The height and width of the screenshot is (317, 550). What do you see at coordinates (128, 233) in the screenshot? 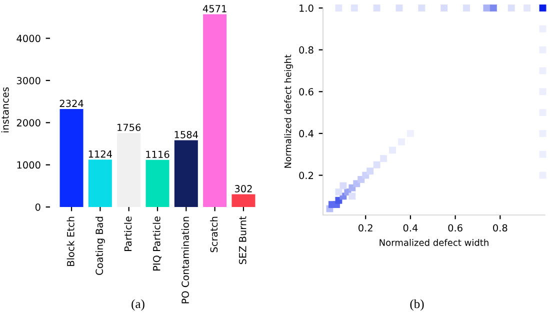
I see `x-tick-label: Particle` at bounding box center [128, 233].